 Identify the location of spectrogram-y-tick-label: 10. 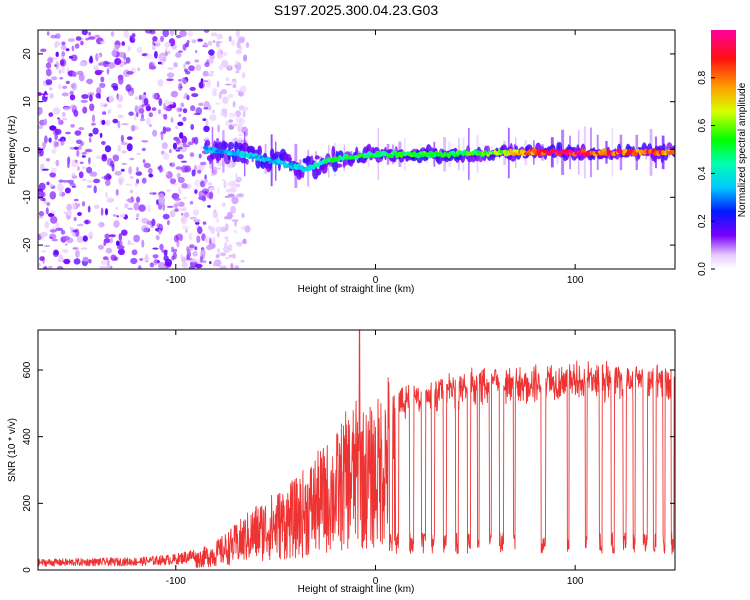
(27, 102).